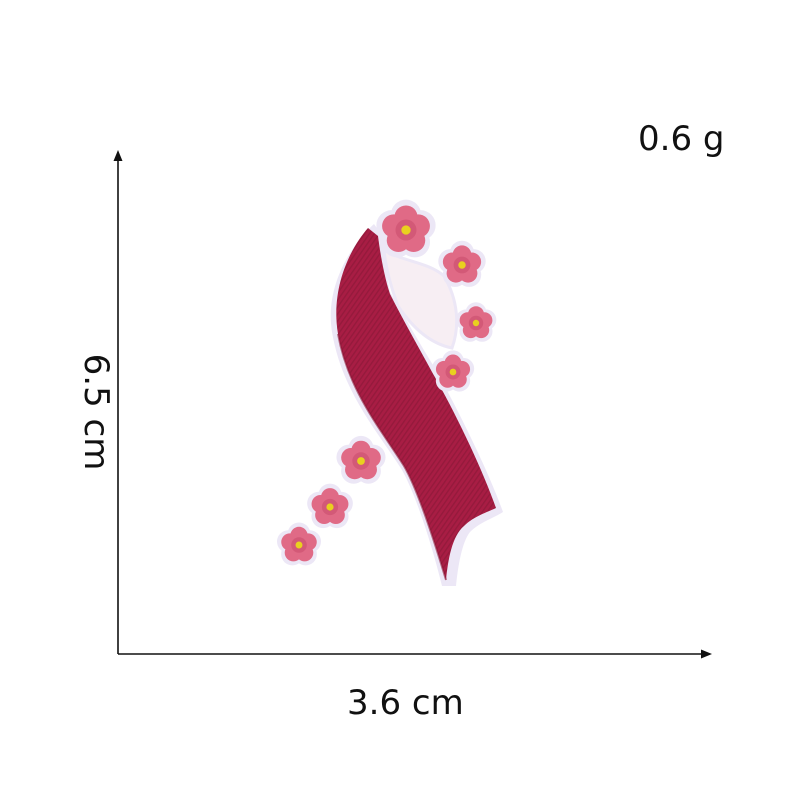 This screenshot has width=800, height=804. Describe the element at coordinates (681, 139) in the screenshot. I see `weight-label: 0.6 g` at that location.